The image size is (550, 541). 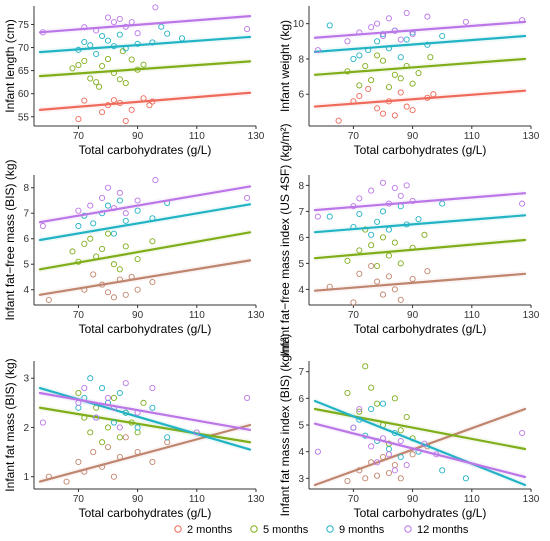 I want to click on y-axis-label: Infant weight (kg), so click(x=285, y=66).